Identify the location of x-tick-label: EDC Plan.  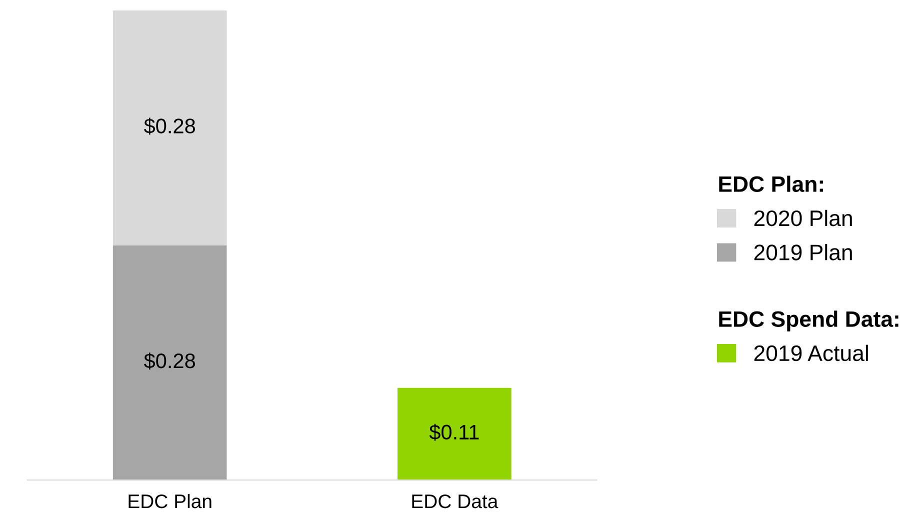
(170, 501).